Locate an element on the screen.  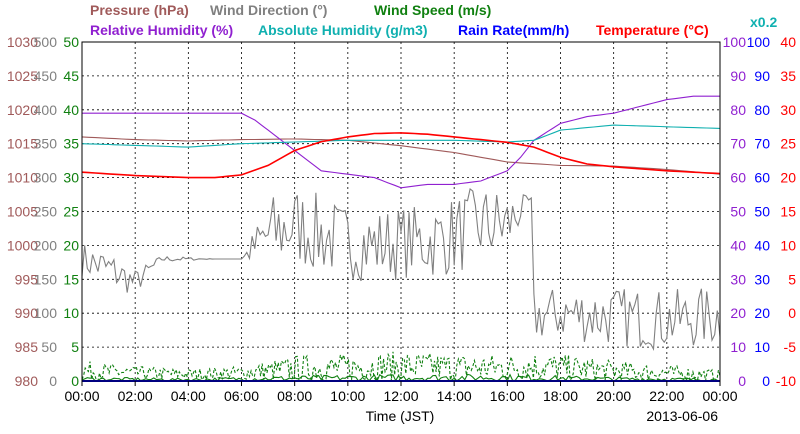
x-tick-label: 02:00 is located at coordinates (135, 396).